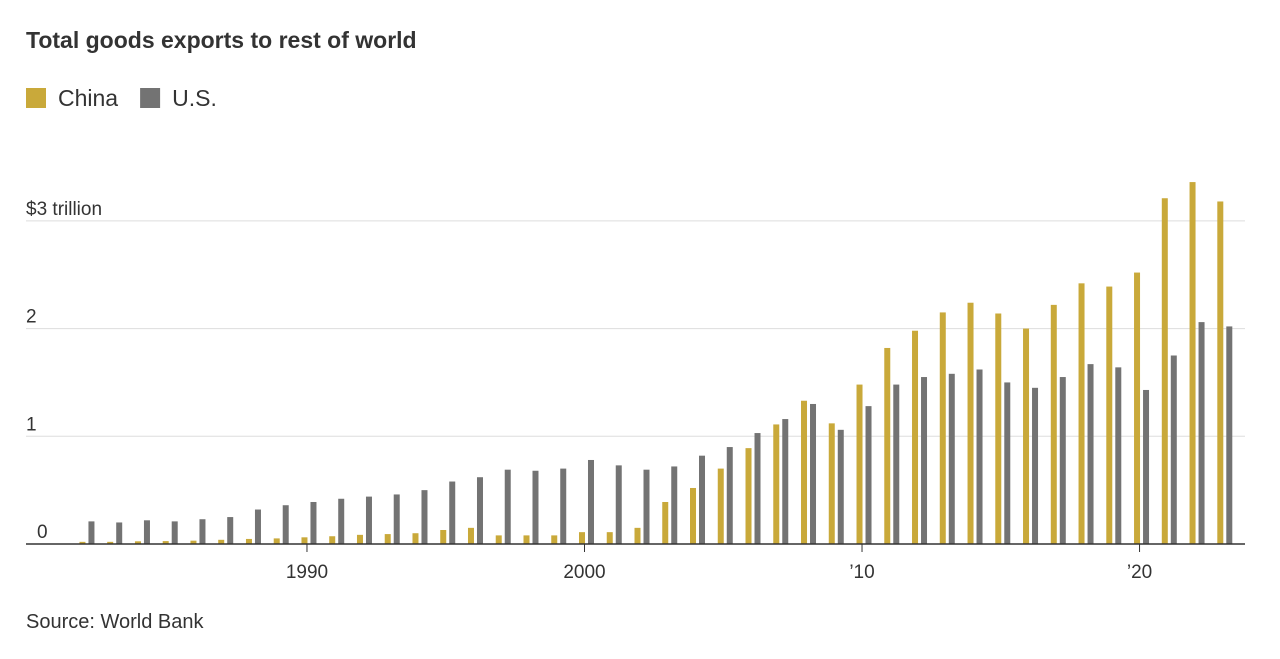 Image resolution: width=1280 pixels, height=659 pixels. Describe the element at coordinates (584, 572) in the screenshot. I see `x-tick-label: 2000` at that location.